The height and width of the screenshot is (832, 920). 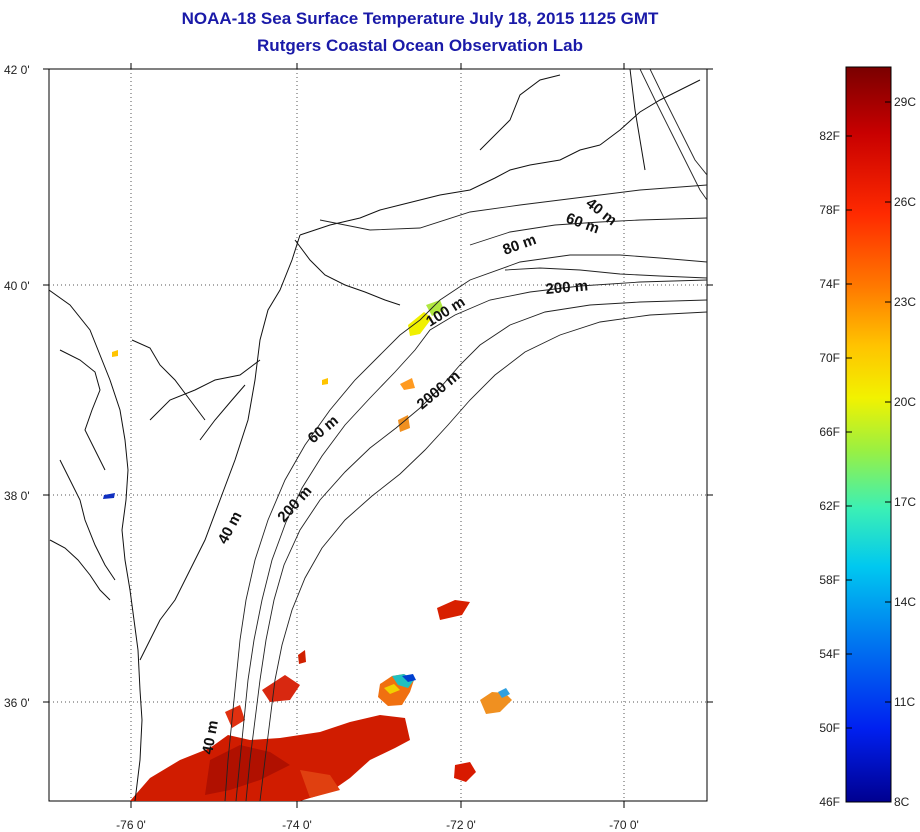 What do you see at coordinates (624, 825) in the screenshot?
I see `lon-tick-label: -70 0'` at bounding box center [624, 825].